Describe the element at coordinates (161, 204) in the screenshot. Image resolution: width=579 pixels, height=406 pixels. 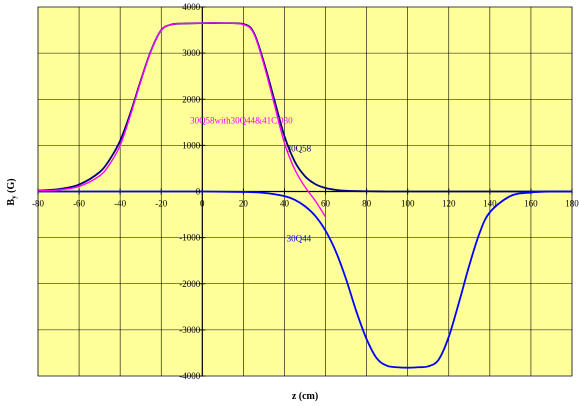
I see `x-tick-label: -20` at that location.